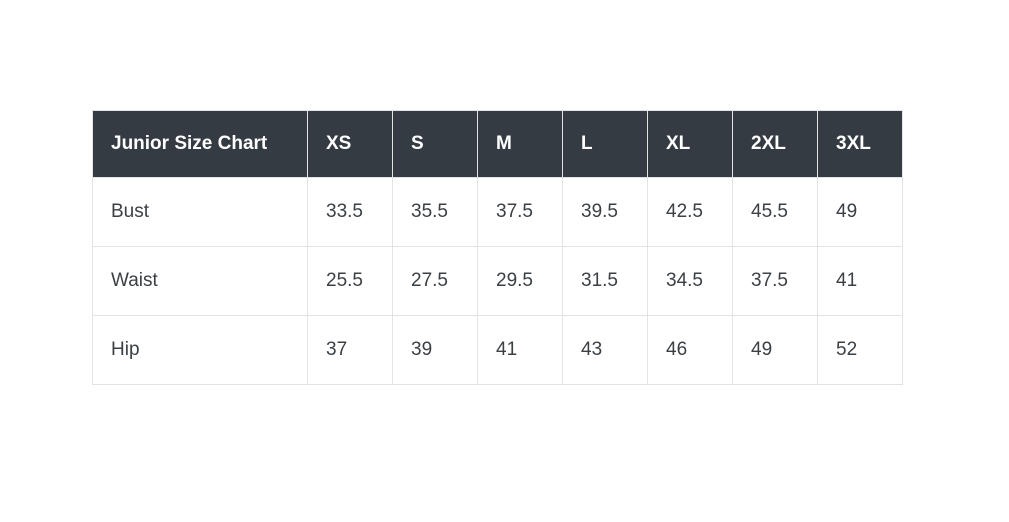 This screenshot has width=1009, height=522. Describe the element at coordinates (775, 281) in the screenshot. I see `table-cell-waist-2xl: 37.5` at that location.